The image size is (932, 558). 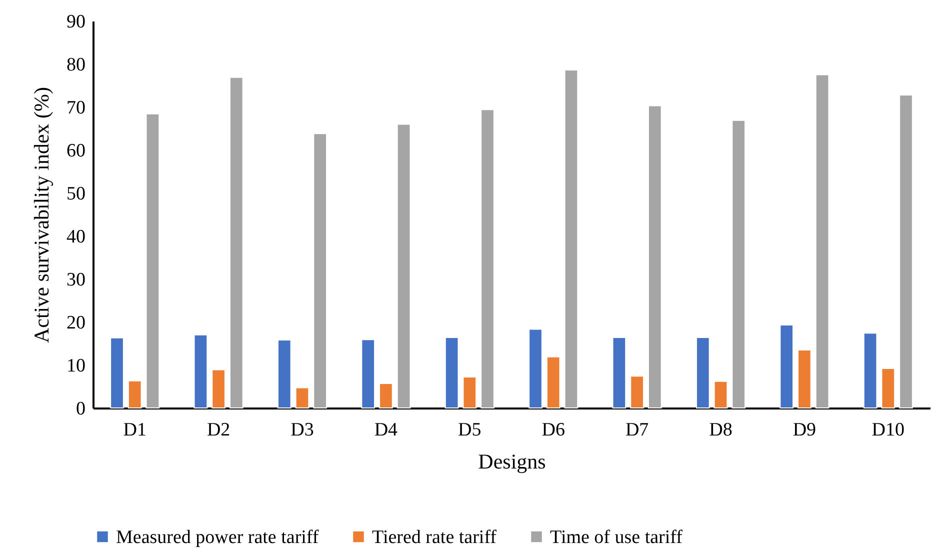 I want to click on y-tick-label: 80, so click(x=76, y=65).